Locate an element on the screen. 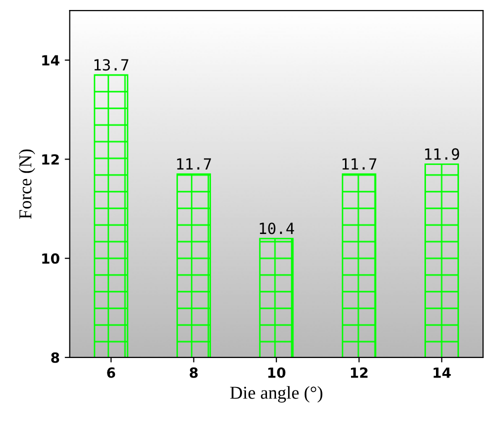 The image size is (498, 423). x-tick-label: 14 is located at coordinates (442, 373).